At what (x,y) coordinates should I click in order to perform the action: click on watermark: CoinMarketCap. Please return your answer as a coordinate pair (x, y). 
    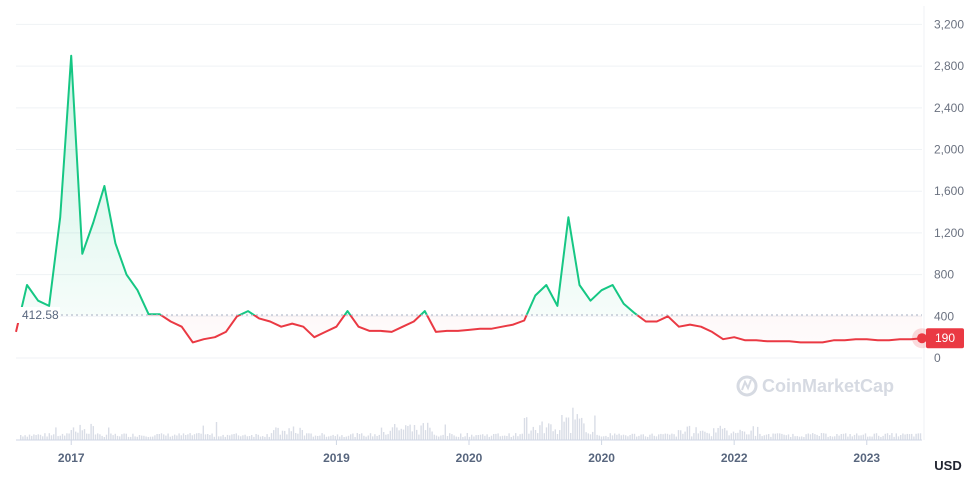
    Looking at the image, I should click on (815, 386).